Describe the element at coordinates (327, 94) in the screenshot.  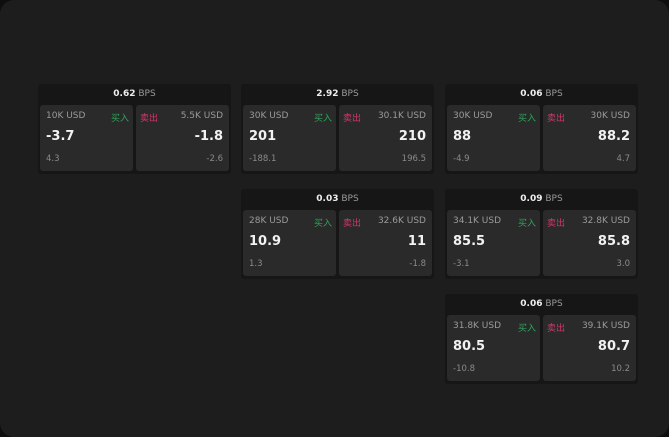
I see `spread-value: 2.92` at that location.